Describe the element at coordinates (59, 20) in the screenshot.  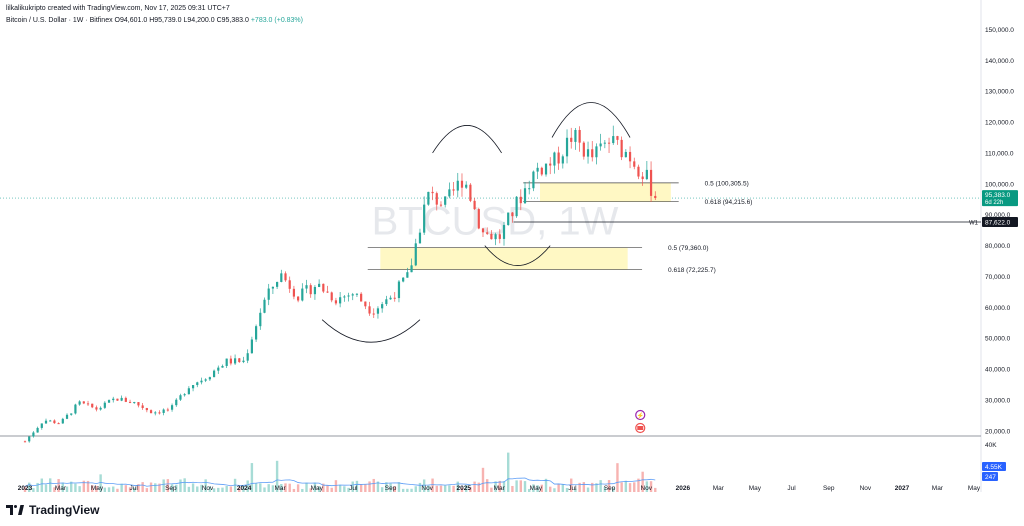
I see `symbol-text: Bitcoin / U.S. Dollar · 1W · Bitfinex` at that location.